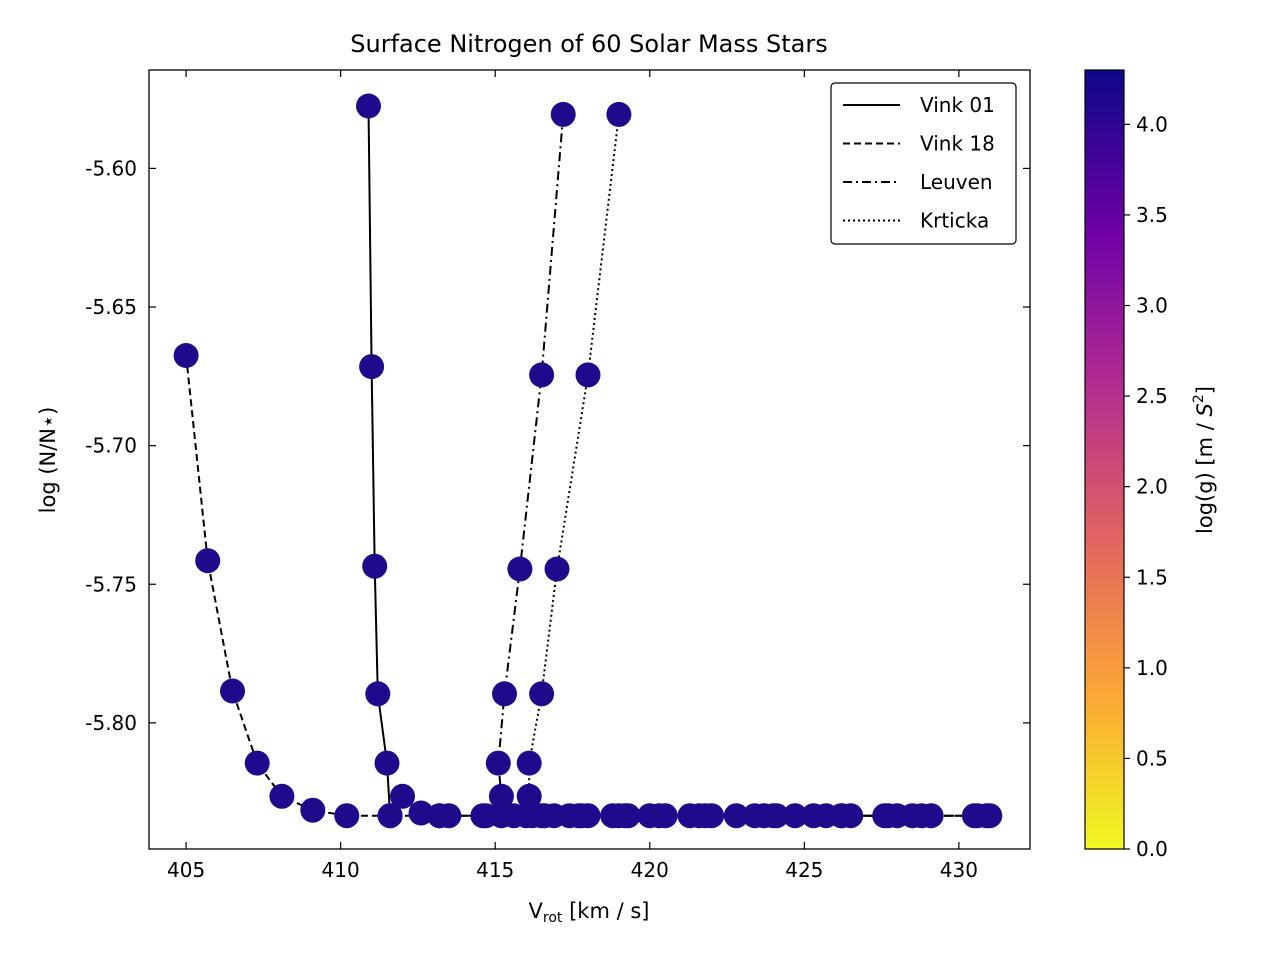 This screenshot has width=1280, height=960. What do you see at coordinates (1152, 849) in the screenshot?
I see `colorbar-tick-label: 0.0` at bounding box center [1152, 849].